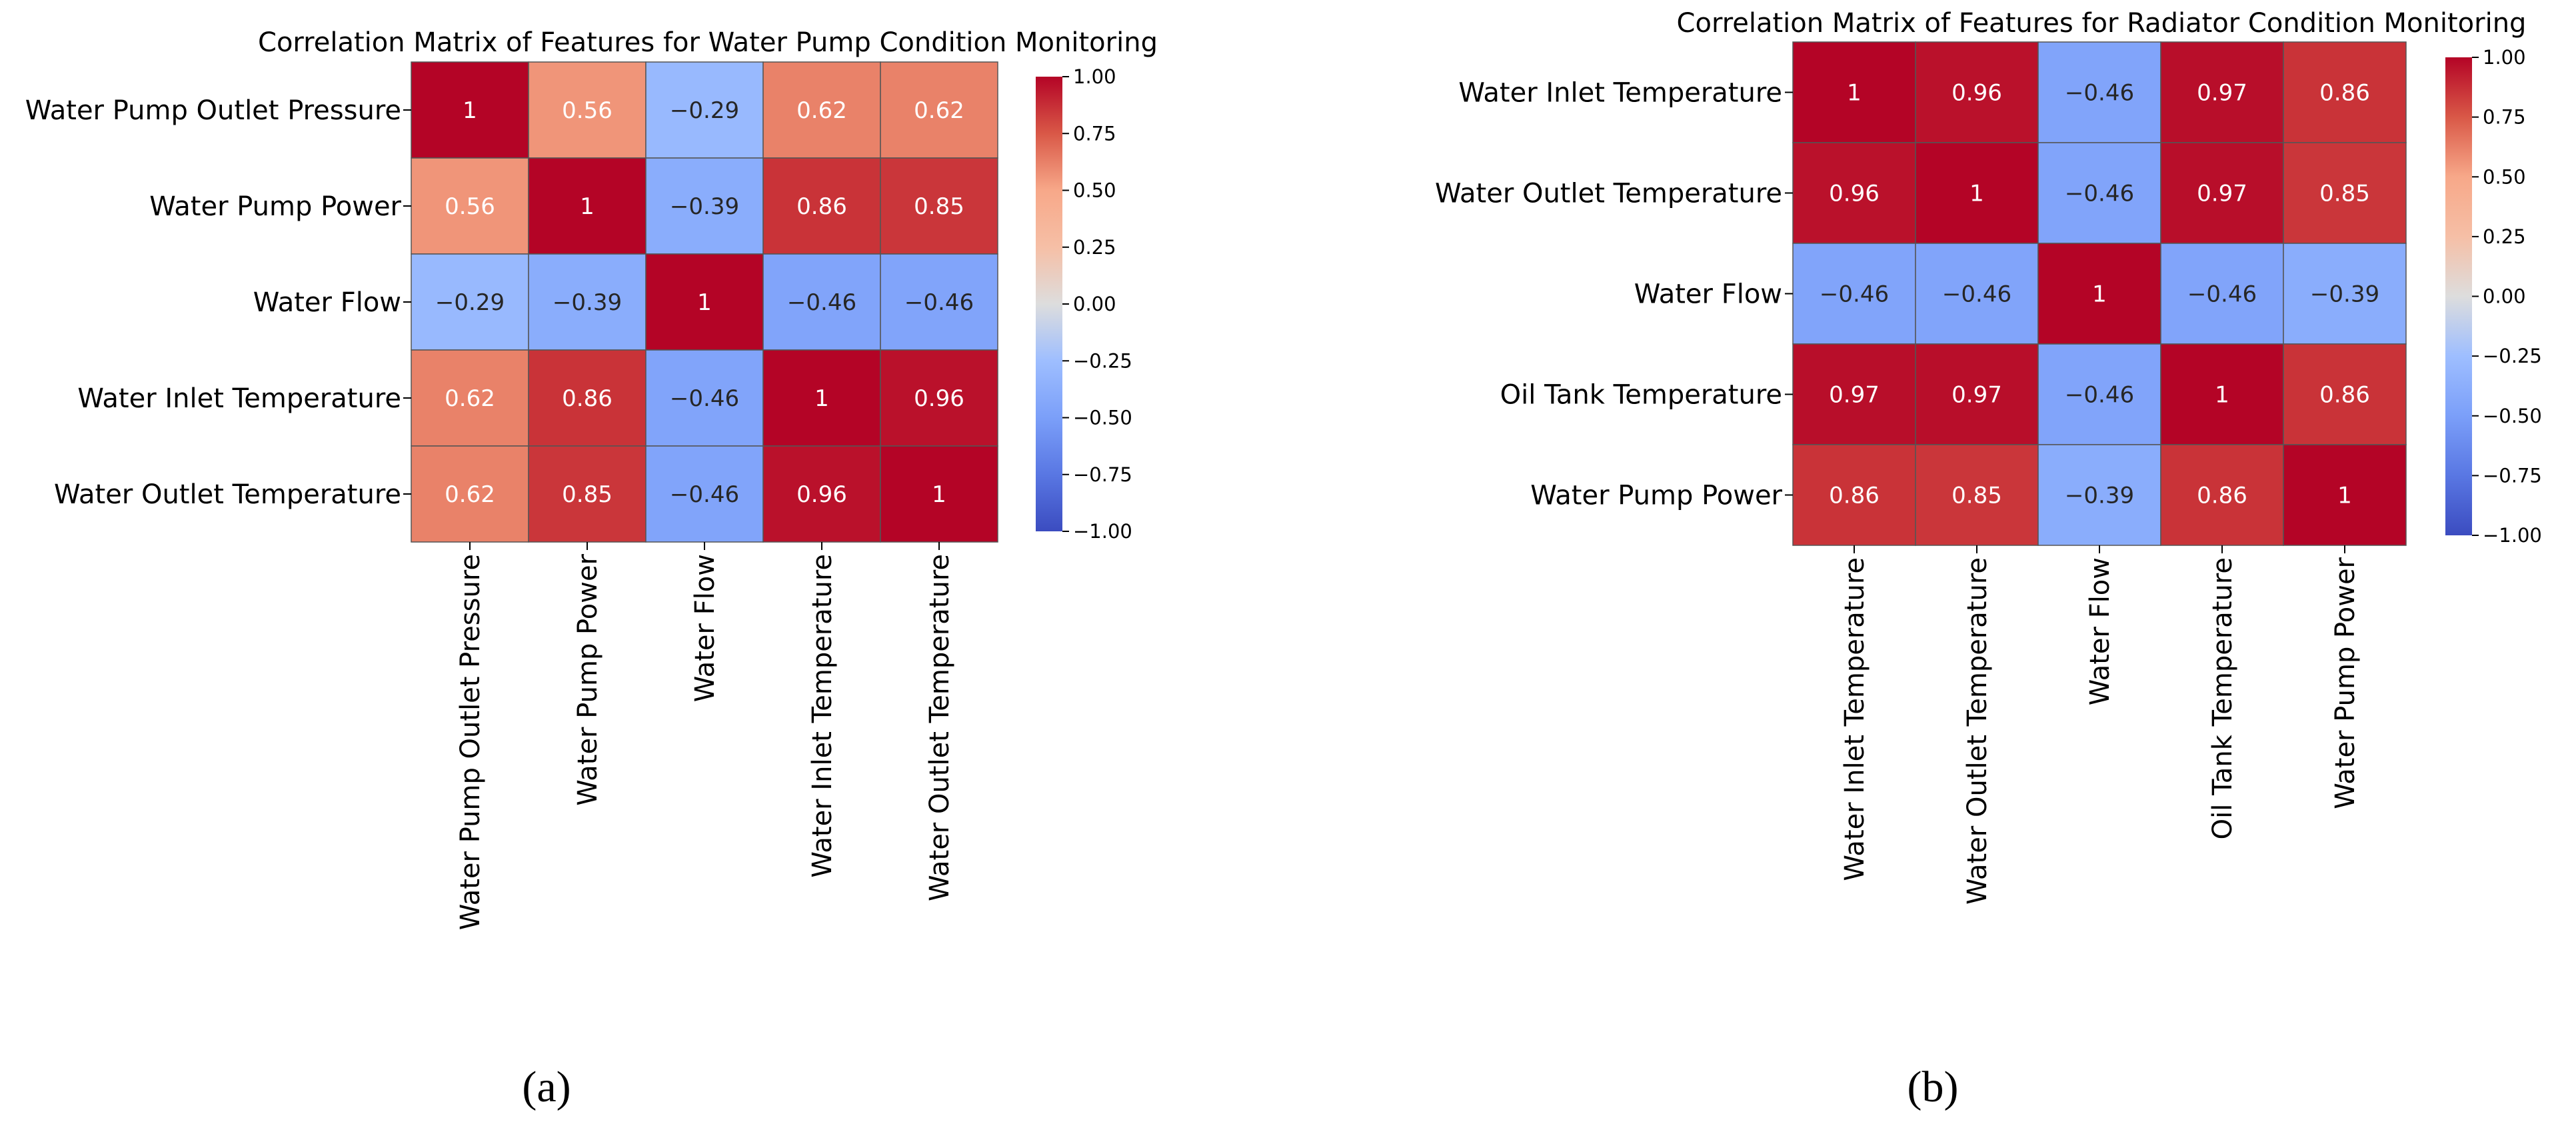 The height and width of the screenshot is (1122, 2576). I want to click on colorbar-gradient, so click(2459, 296).